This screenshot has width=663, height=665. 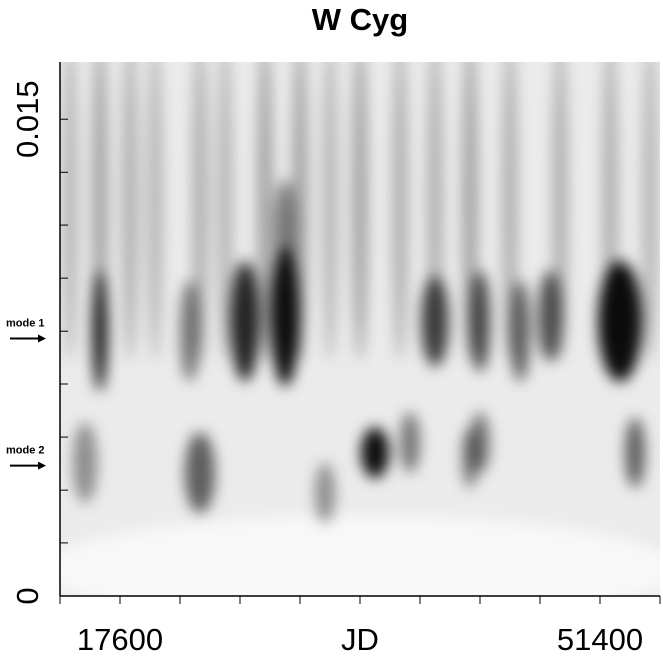 I want to click on light-region, so click(x=360, y=555).